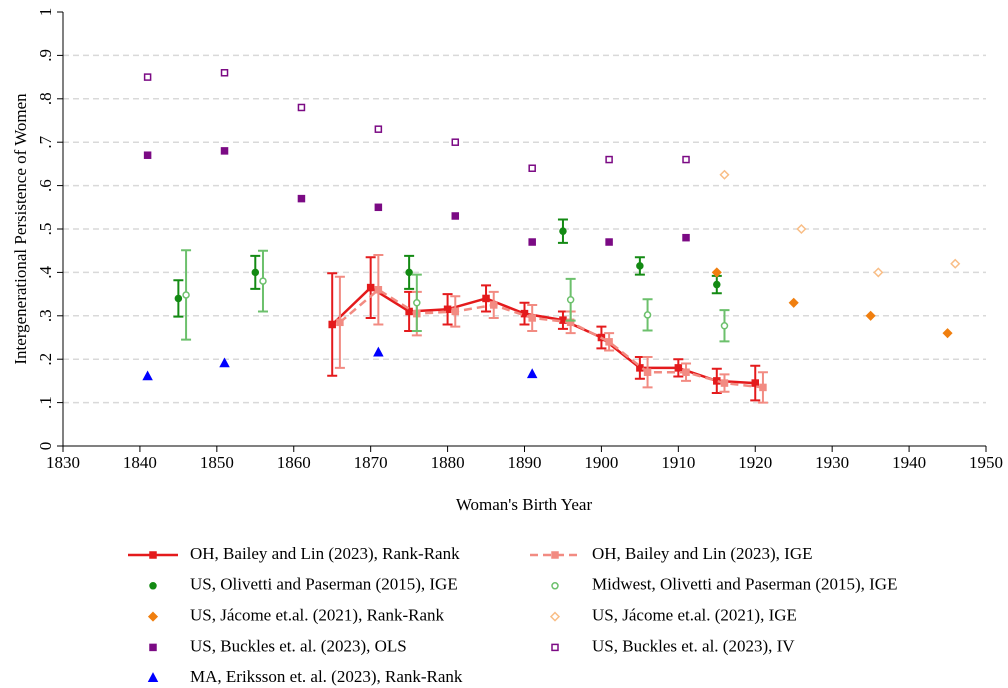 This screenshot has width=1008, height=688. I want to click on x-axis-title: Woman's Birth Year, so click(524, 504).